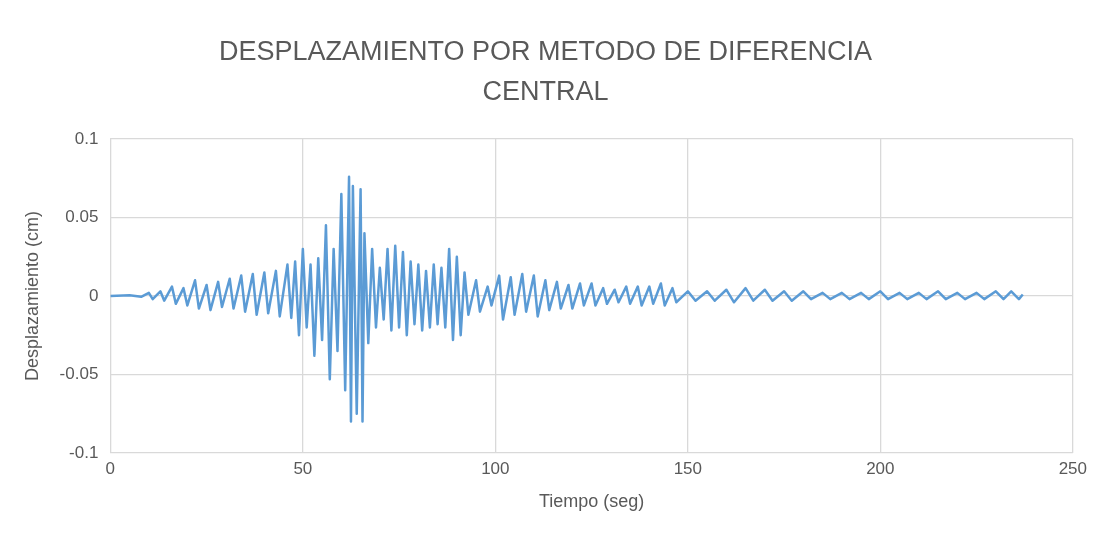 The height and width of the screenshot is (535, 1105). What do you see at coordinates (93, 295) in the screenshot?
I see `y-tick-label: 0` at bounding box center [93, 295].